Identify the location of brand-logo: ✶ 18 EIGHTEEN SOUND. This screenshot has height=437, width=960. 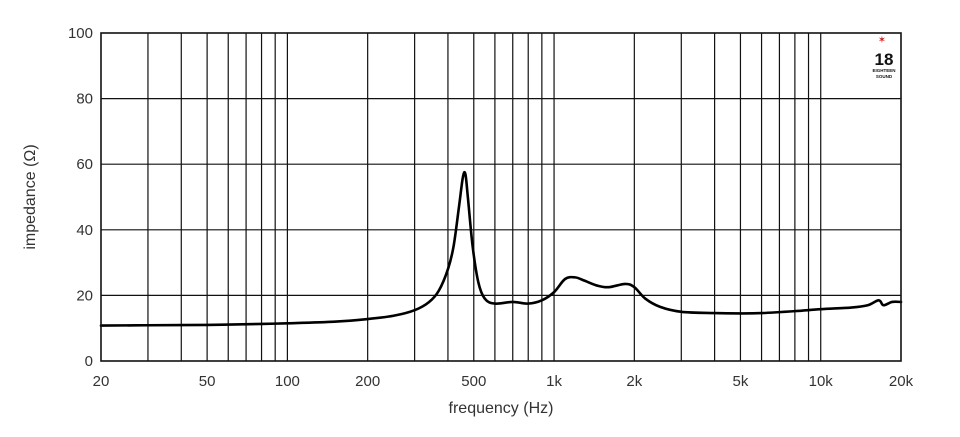
(883, 57).